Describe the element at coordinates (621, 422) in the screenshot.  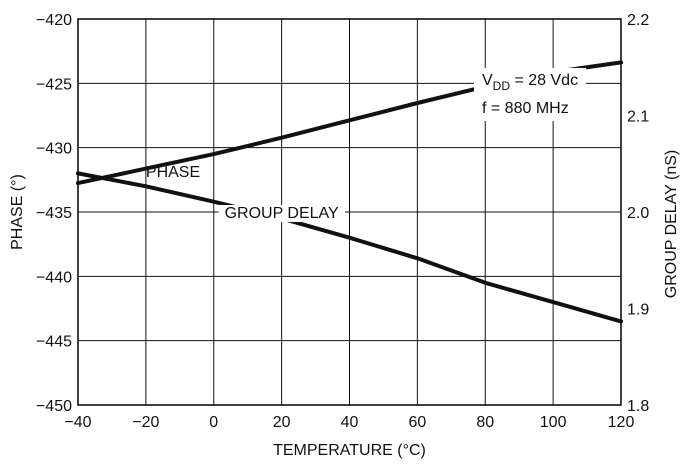
I see `x-tick-label: 120` at that location.